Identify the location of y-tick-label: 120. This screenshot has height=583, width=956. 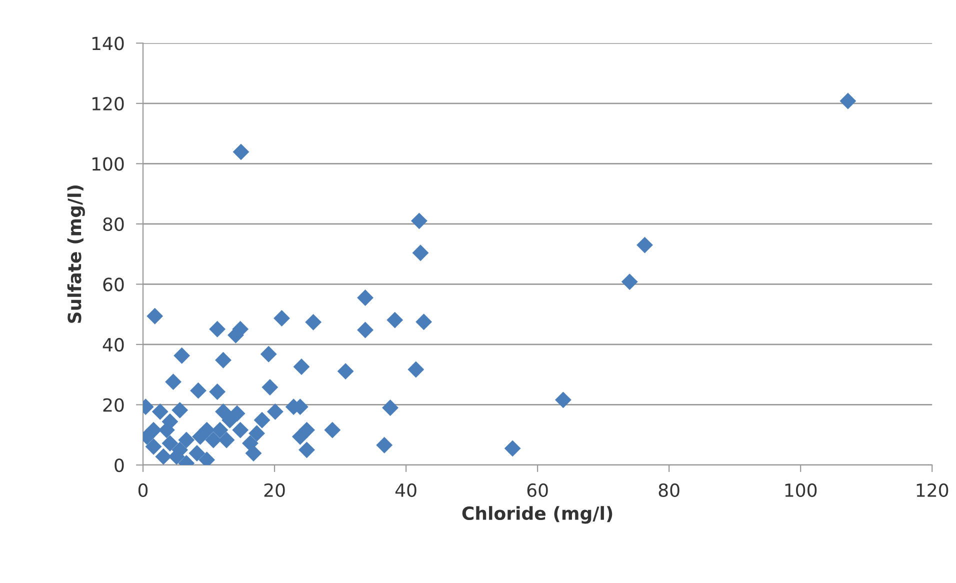
(108, 103).